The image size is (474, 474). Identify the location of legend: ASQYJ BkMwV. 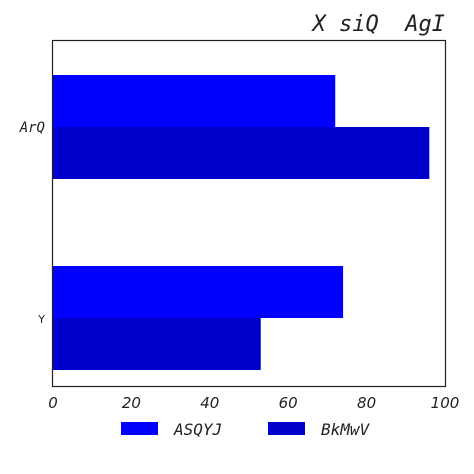
(246, 429).